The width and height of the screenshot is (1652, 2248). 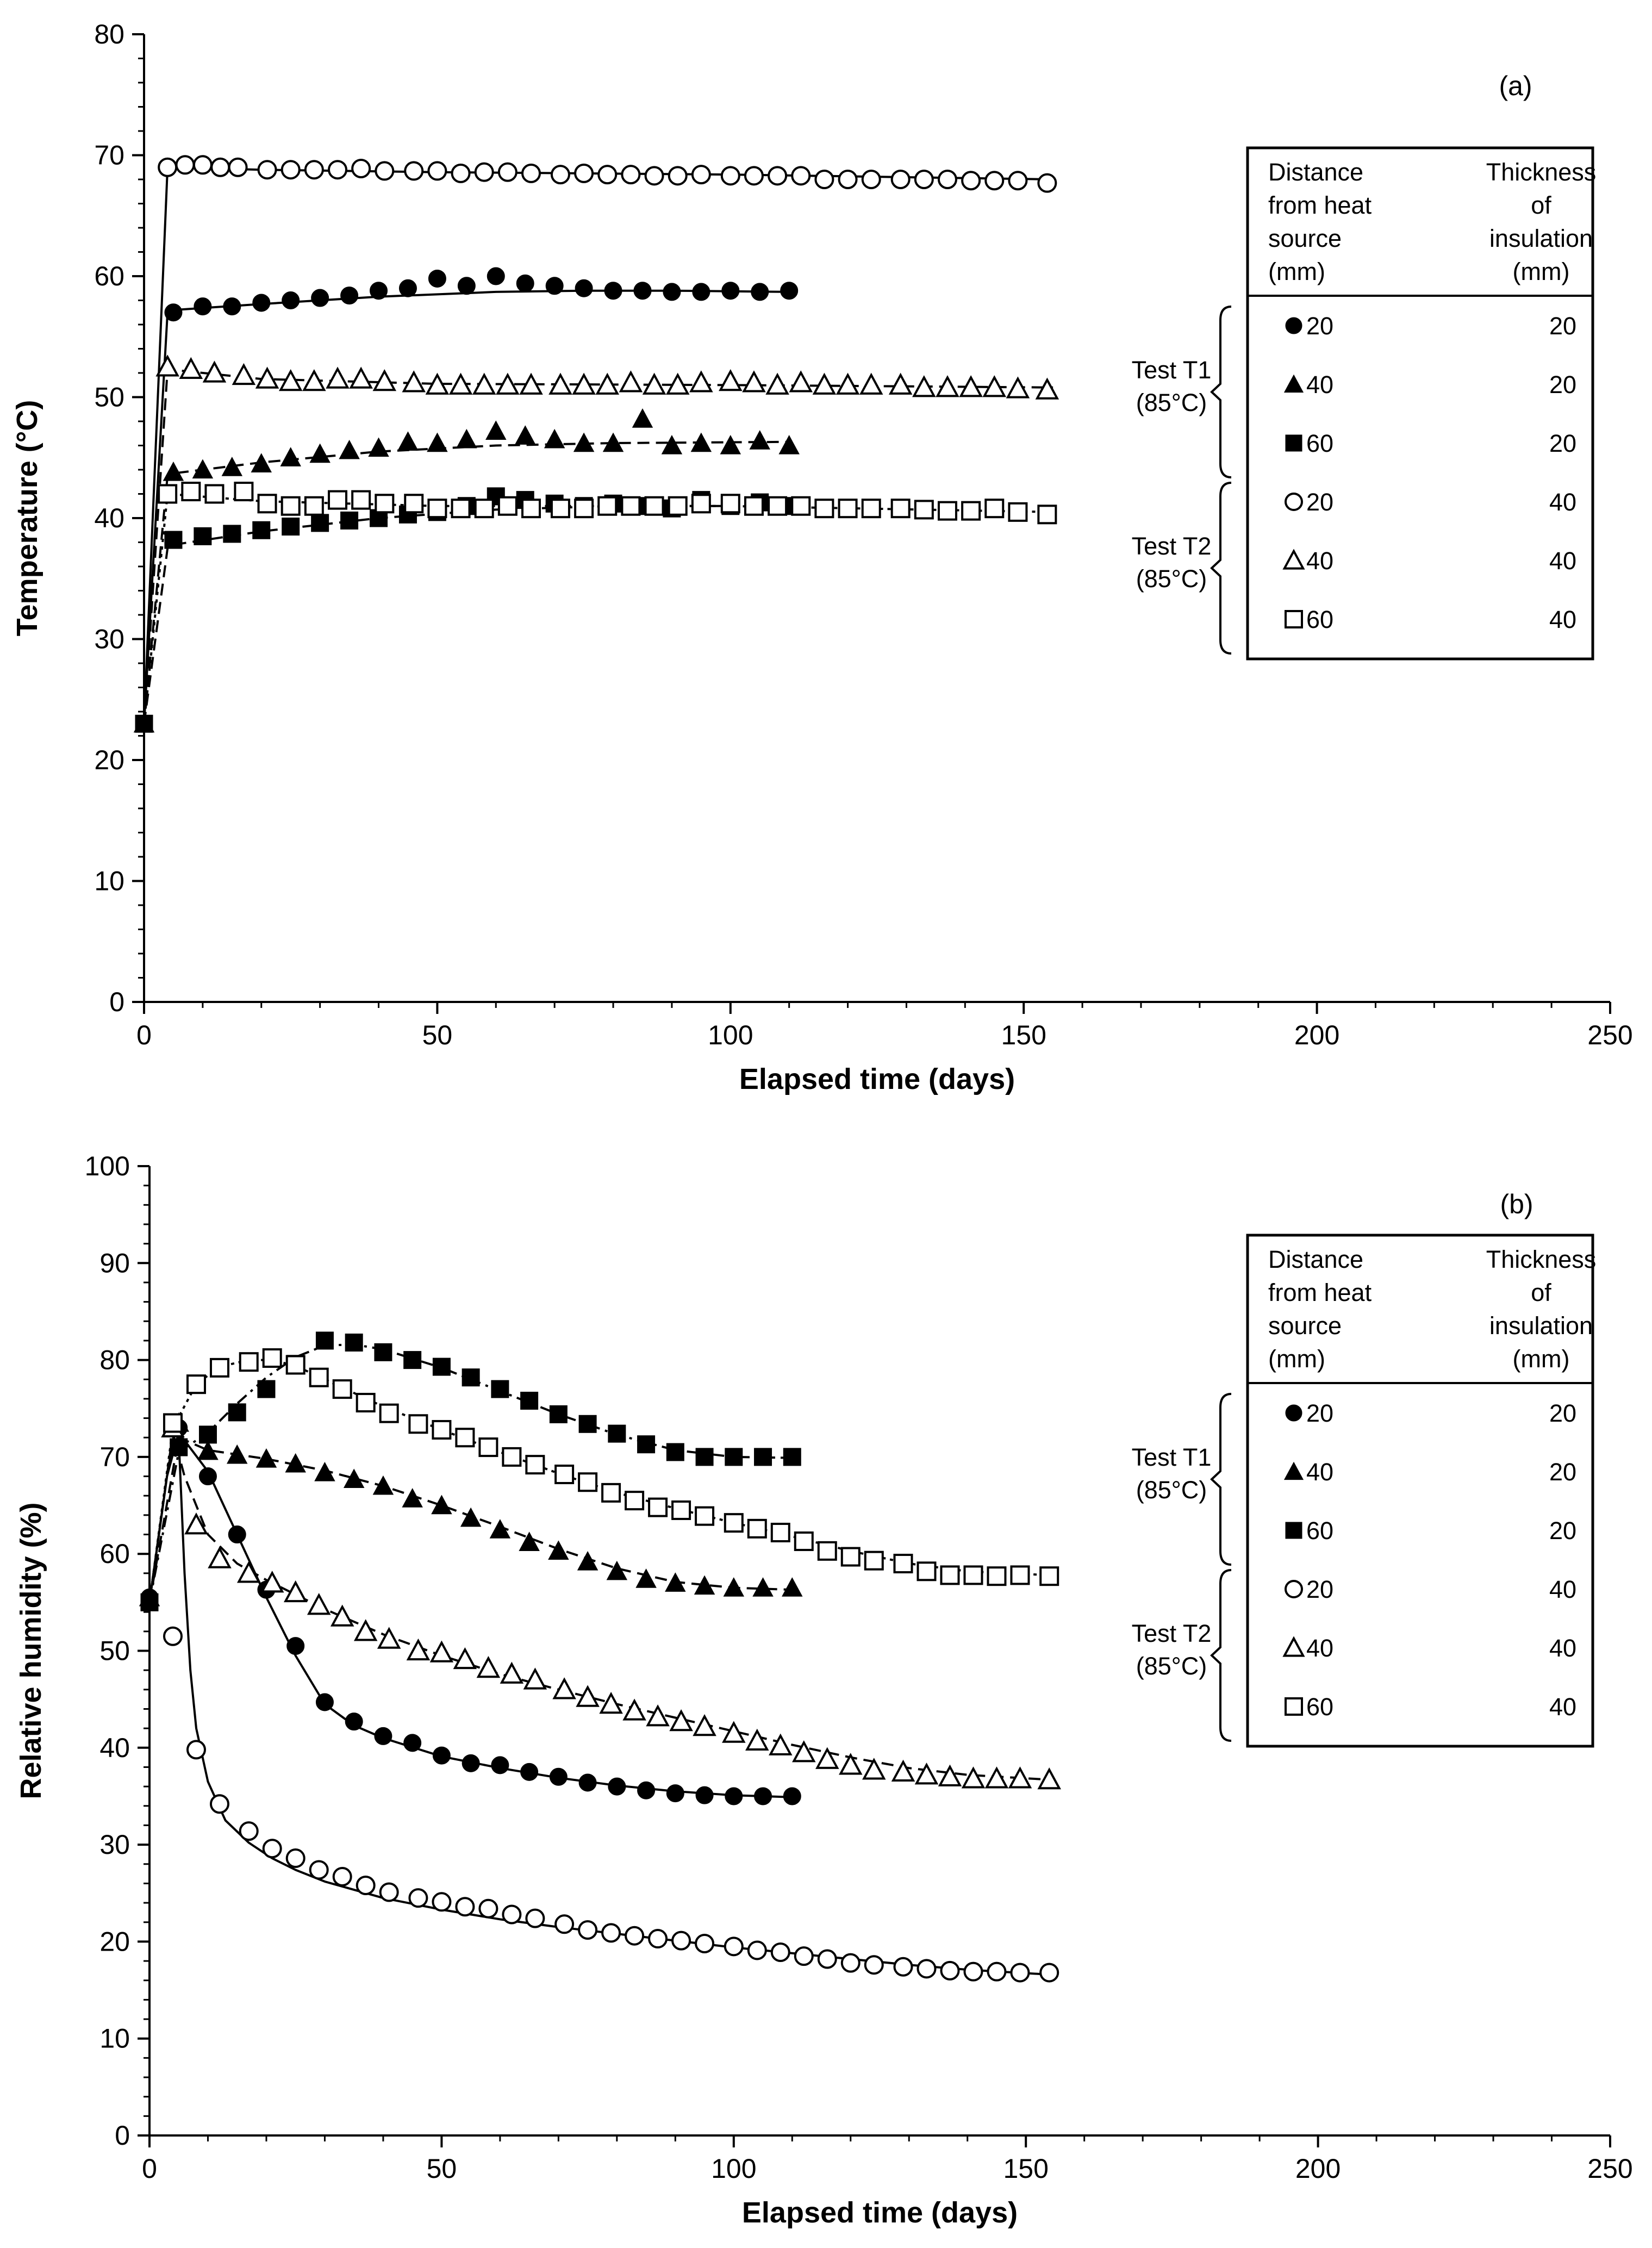 What do you see at coordinates (599, 1699) in the screenshot?
I see `series-4-fit-line` at bounding box center [599, 1699].